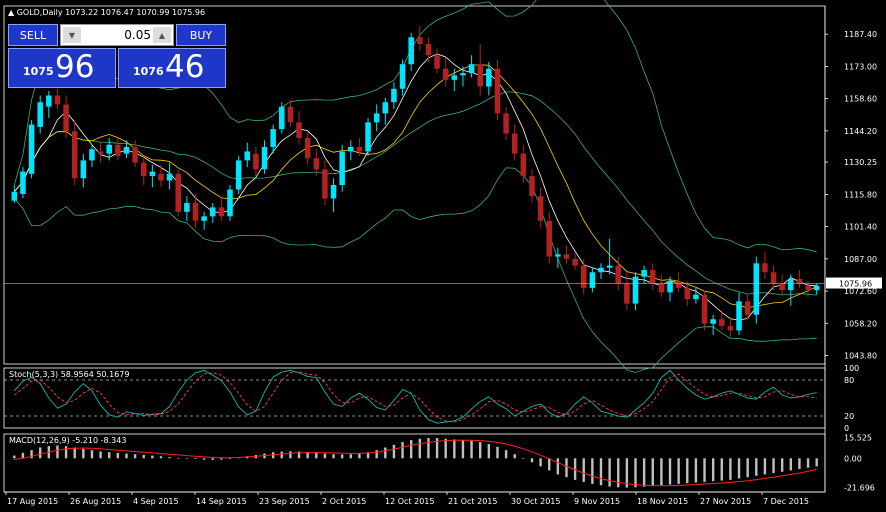  What do you see at coordinates (284, 501) in the screenshot?
I see `time-tick-label: 23 Sep 2015` at bounding box center [284, 501].